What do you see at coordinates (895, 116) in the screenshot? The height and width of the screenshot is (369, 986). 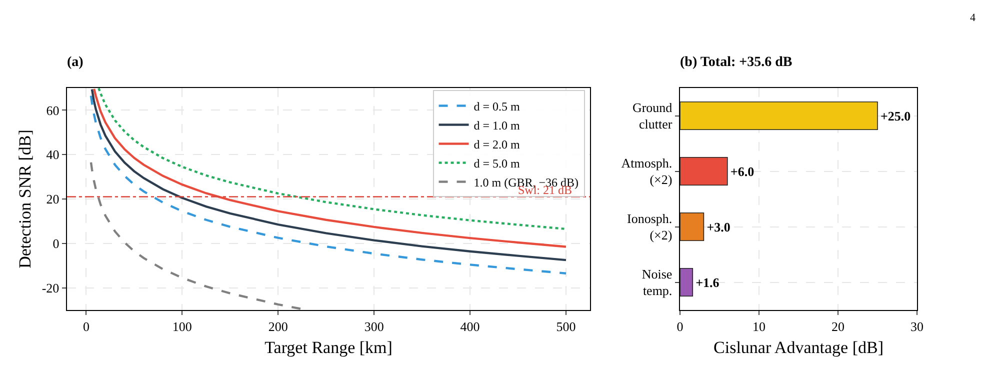 I see `data-label: +25.0` at bounding box center [895, 116].